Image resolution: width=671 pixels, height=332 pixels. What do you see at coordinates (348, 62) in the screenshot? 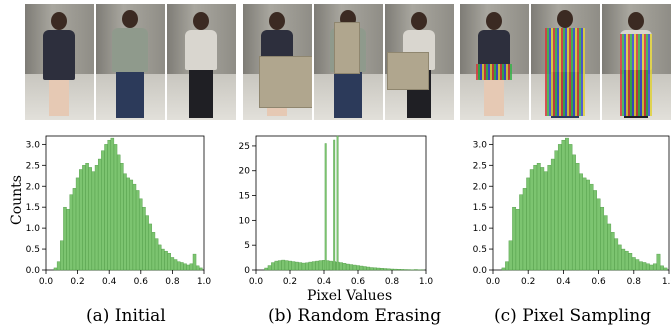
I see `photo-group-random-erasing` at bounding box center [348, 62].